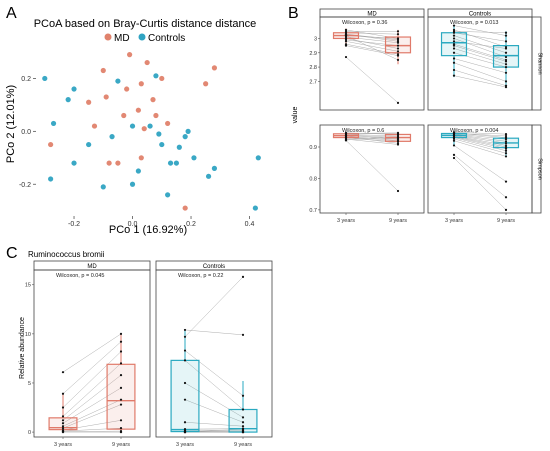  What do you see at coordinates (540, 168) in the screenshot?
I see `strip-right-label: Simpson` at bounding box center [540, 168].